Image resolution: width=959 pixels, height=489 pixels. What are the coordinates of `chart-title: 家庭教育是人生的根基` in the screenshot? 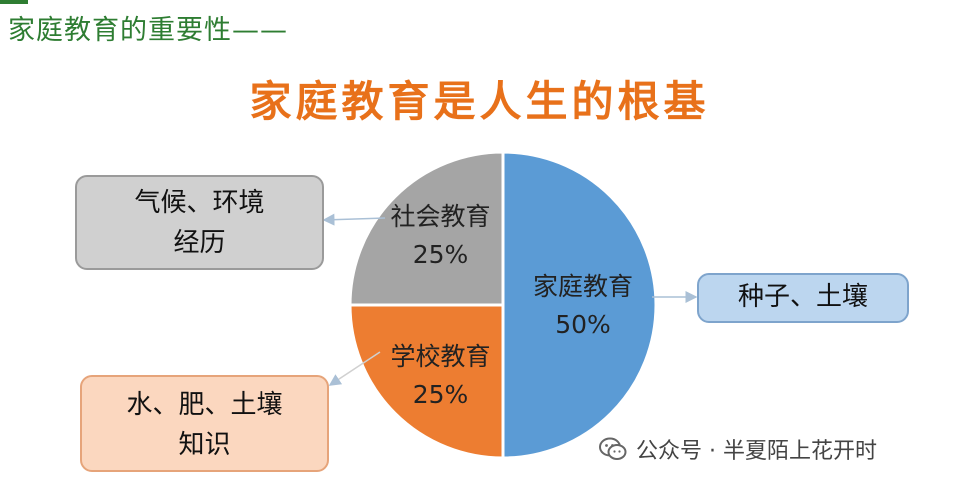 It's located at (479, 101).